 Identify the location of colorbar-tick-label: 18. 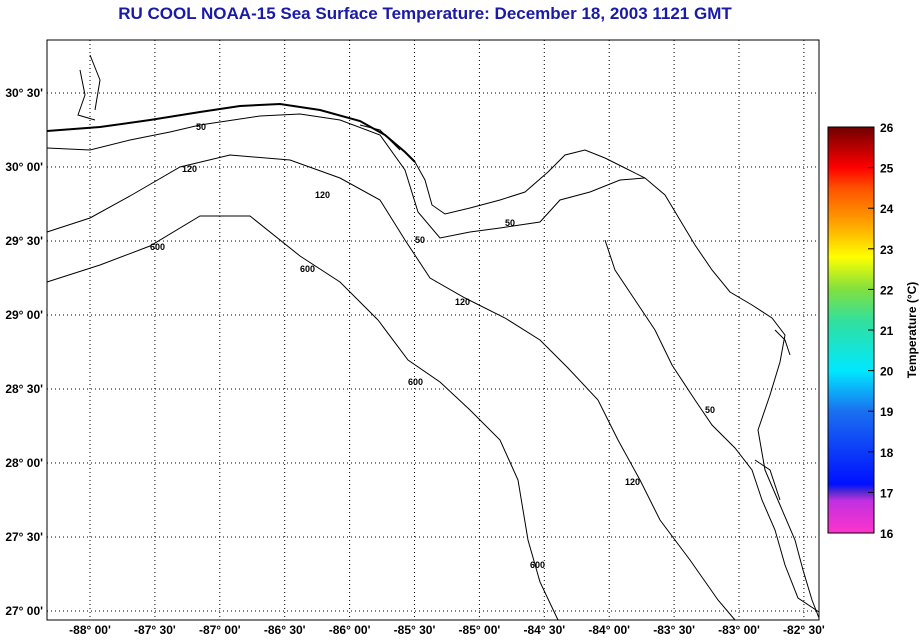
(887, 453).